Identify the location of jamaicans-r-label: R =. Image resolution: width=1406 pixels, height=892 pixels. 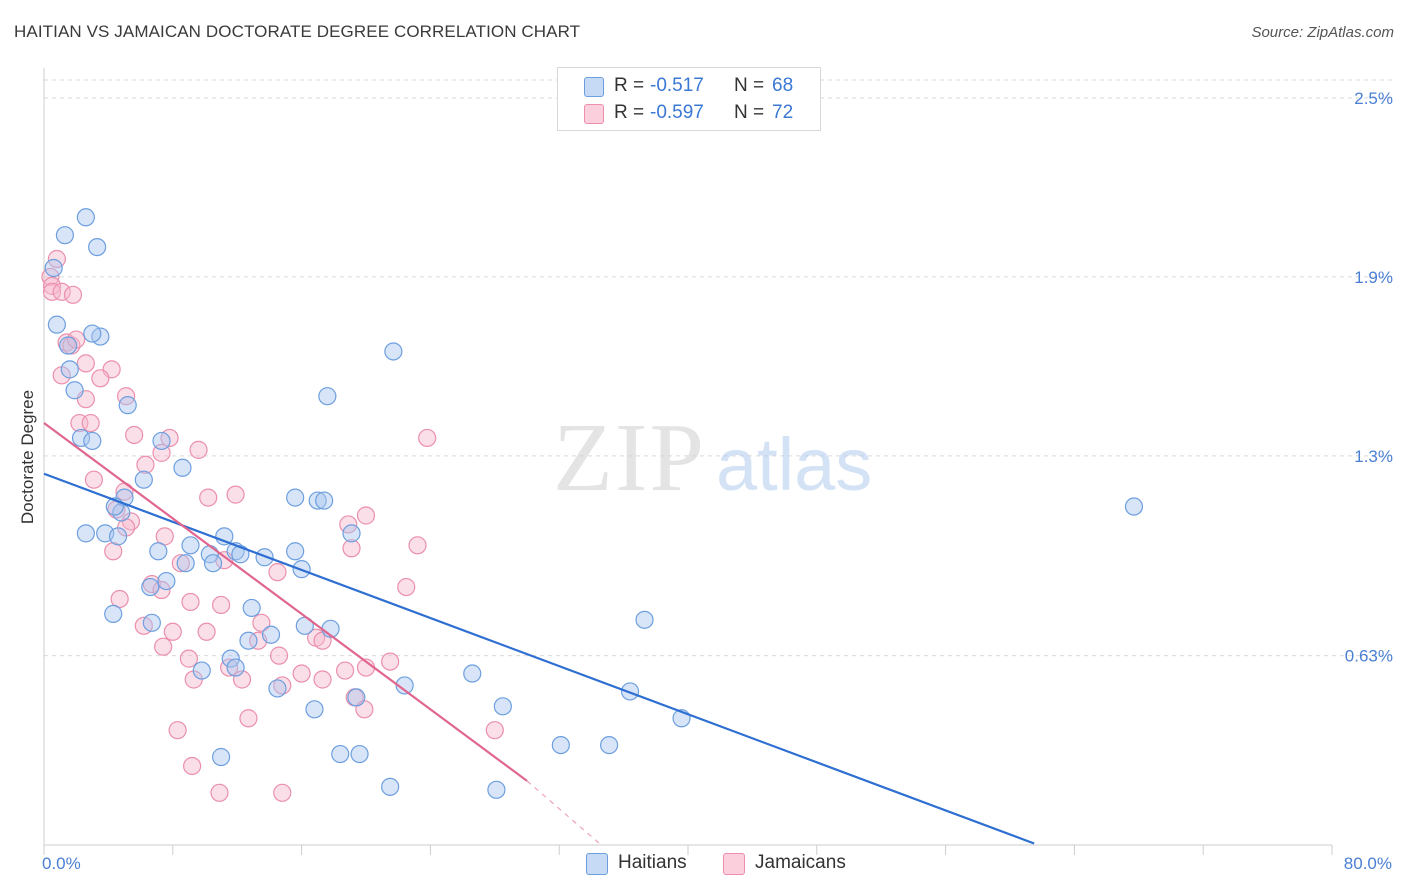
(629, 112).